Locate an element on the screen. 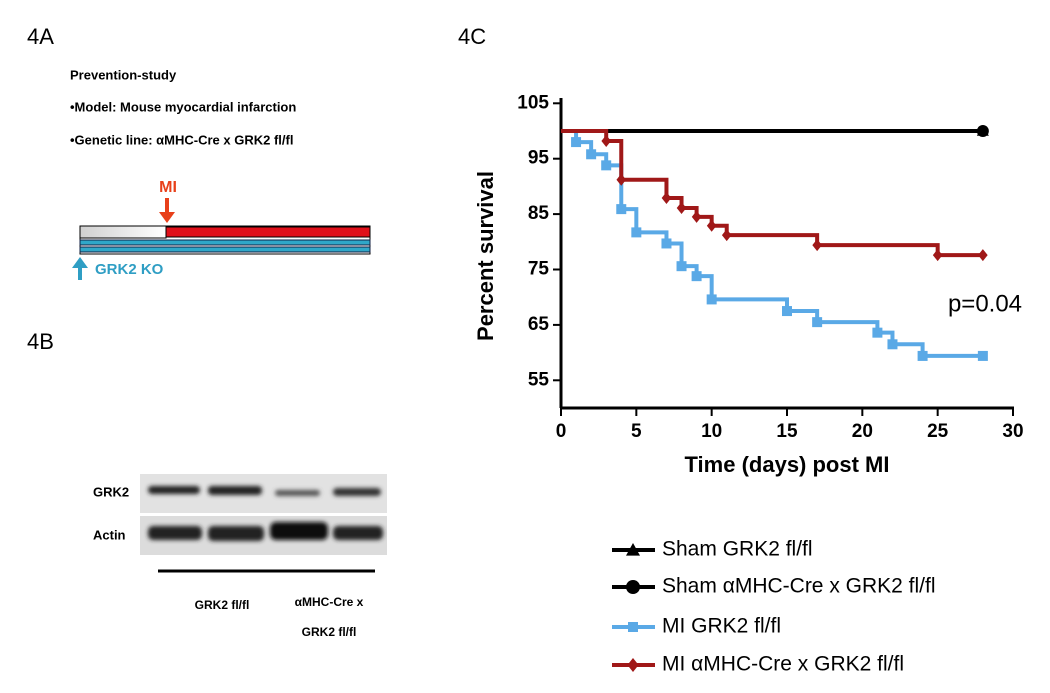 This screenshot has height=693, width=1050. x-tick-label: 0 is located at coordinates (561, 431).